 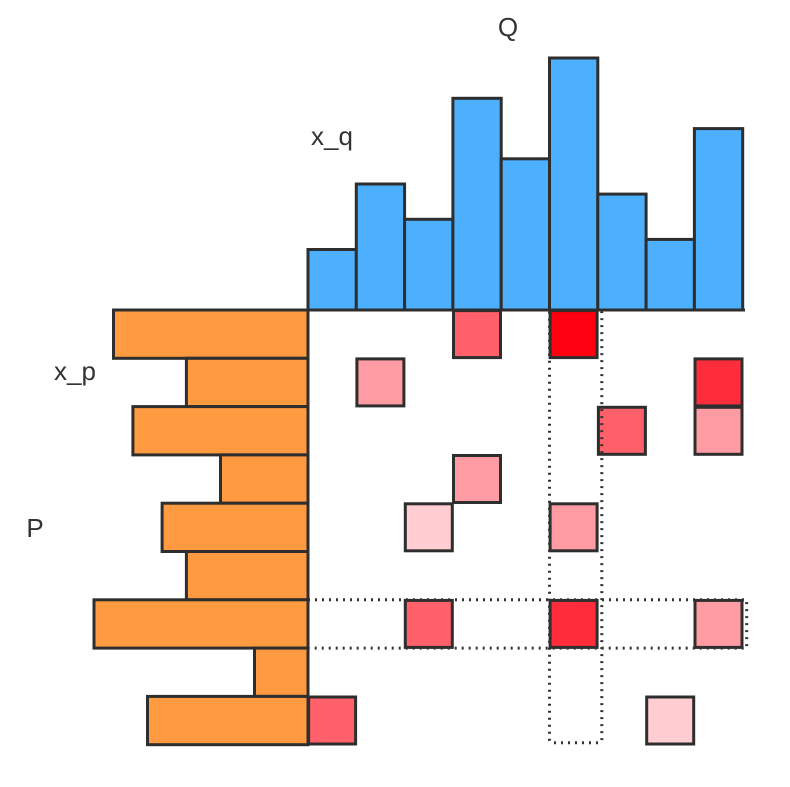 I want to click on q-axis-label: x_q, so click(x=332, y=136).